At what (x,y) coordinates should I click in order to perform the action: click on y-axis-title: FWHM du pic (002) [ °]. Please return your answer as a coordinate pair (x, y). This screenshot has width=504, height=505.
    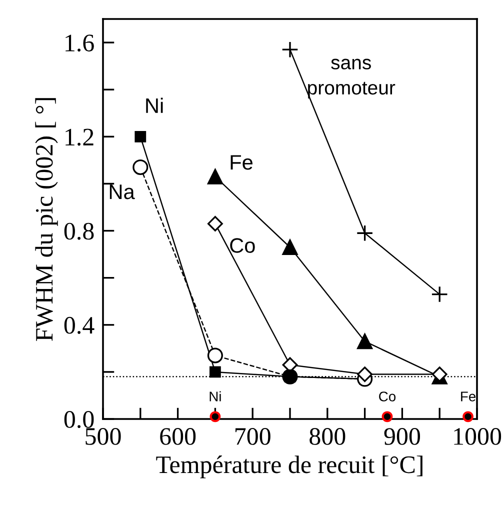
    Looking at the image, I should click on (46, 219).